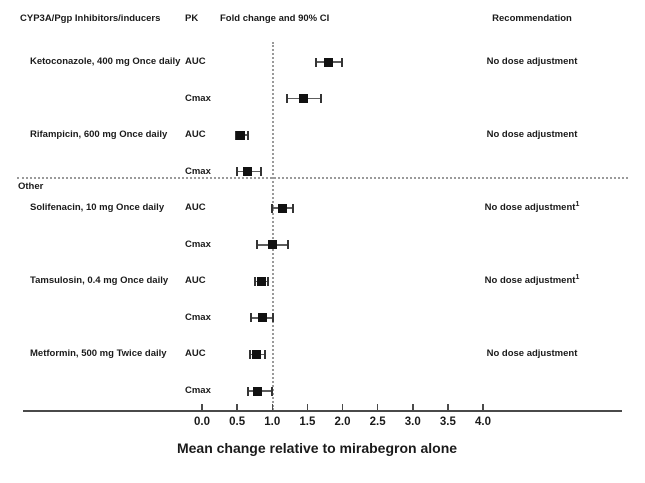 The image size is (645, 483). What do you see at coordinates (317, 448) in the screenshot?
I see `x-axis-title: Mean change relative to mirabegron alone` at bounding box center [317, 448].